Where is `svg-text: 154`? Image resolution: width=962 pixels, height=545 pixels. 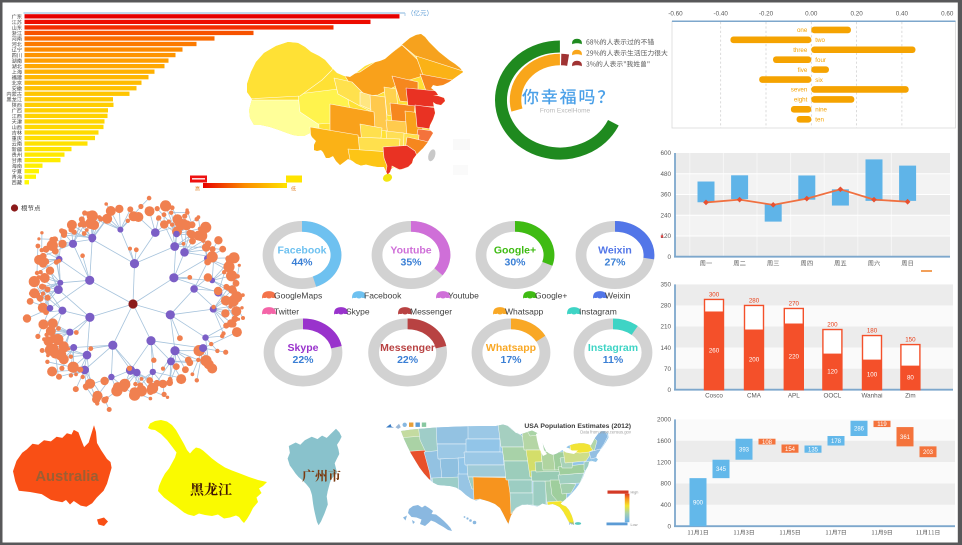
svg-text: 154 is located at coordinates (790, 450).